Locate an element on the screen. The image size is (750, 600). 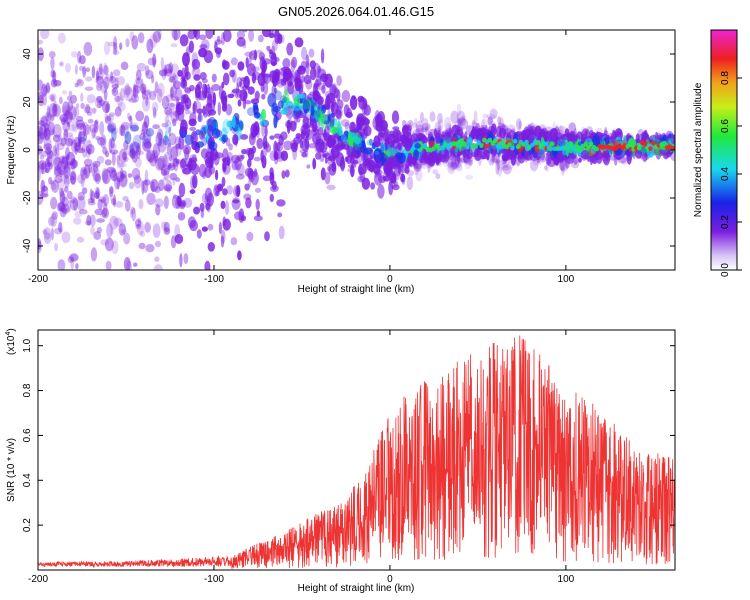
y-tick-label: -20 is located at coordinates (27, 197).